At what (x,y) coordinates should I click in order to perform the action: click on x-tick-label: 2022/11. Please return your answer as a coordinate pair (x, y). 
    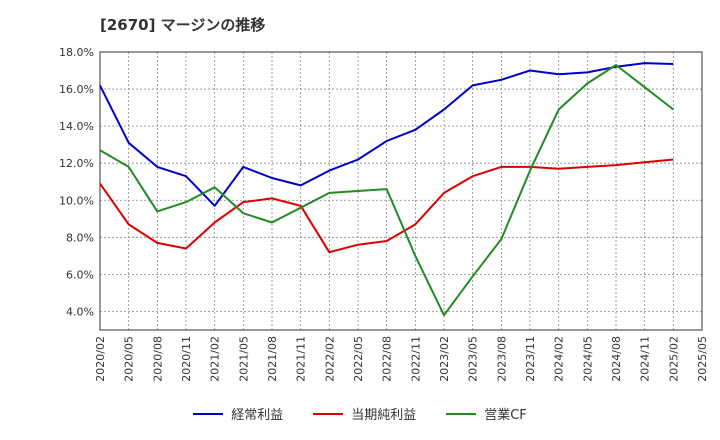
    Looking at the image, I should click on (415, 359).